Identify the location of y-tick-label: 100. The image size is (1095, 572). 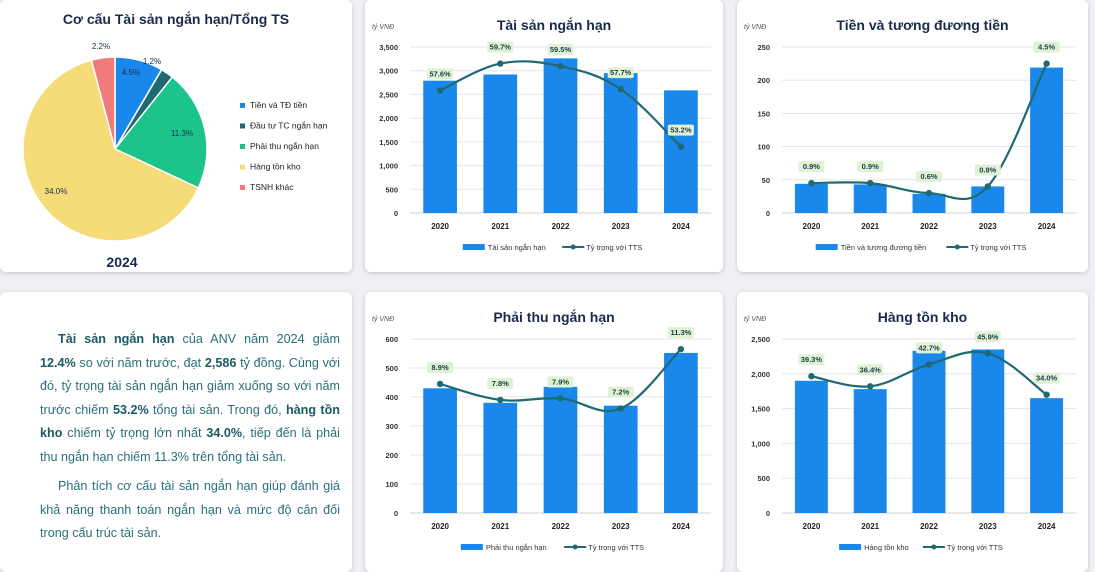
(391, 484).